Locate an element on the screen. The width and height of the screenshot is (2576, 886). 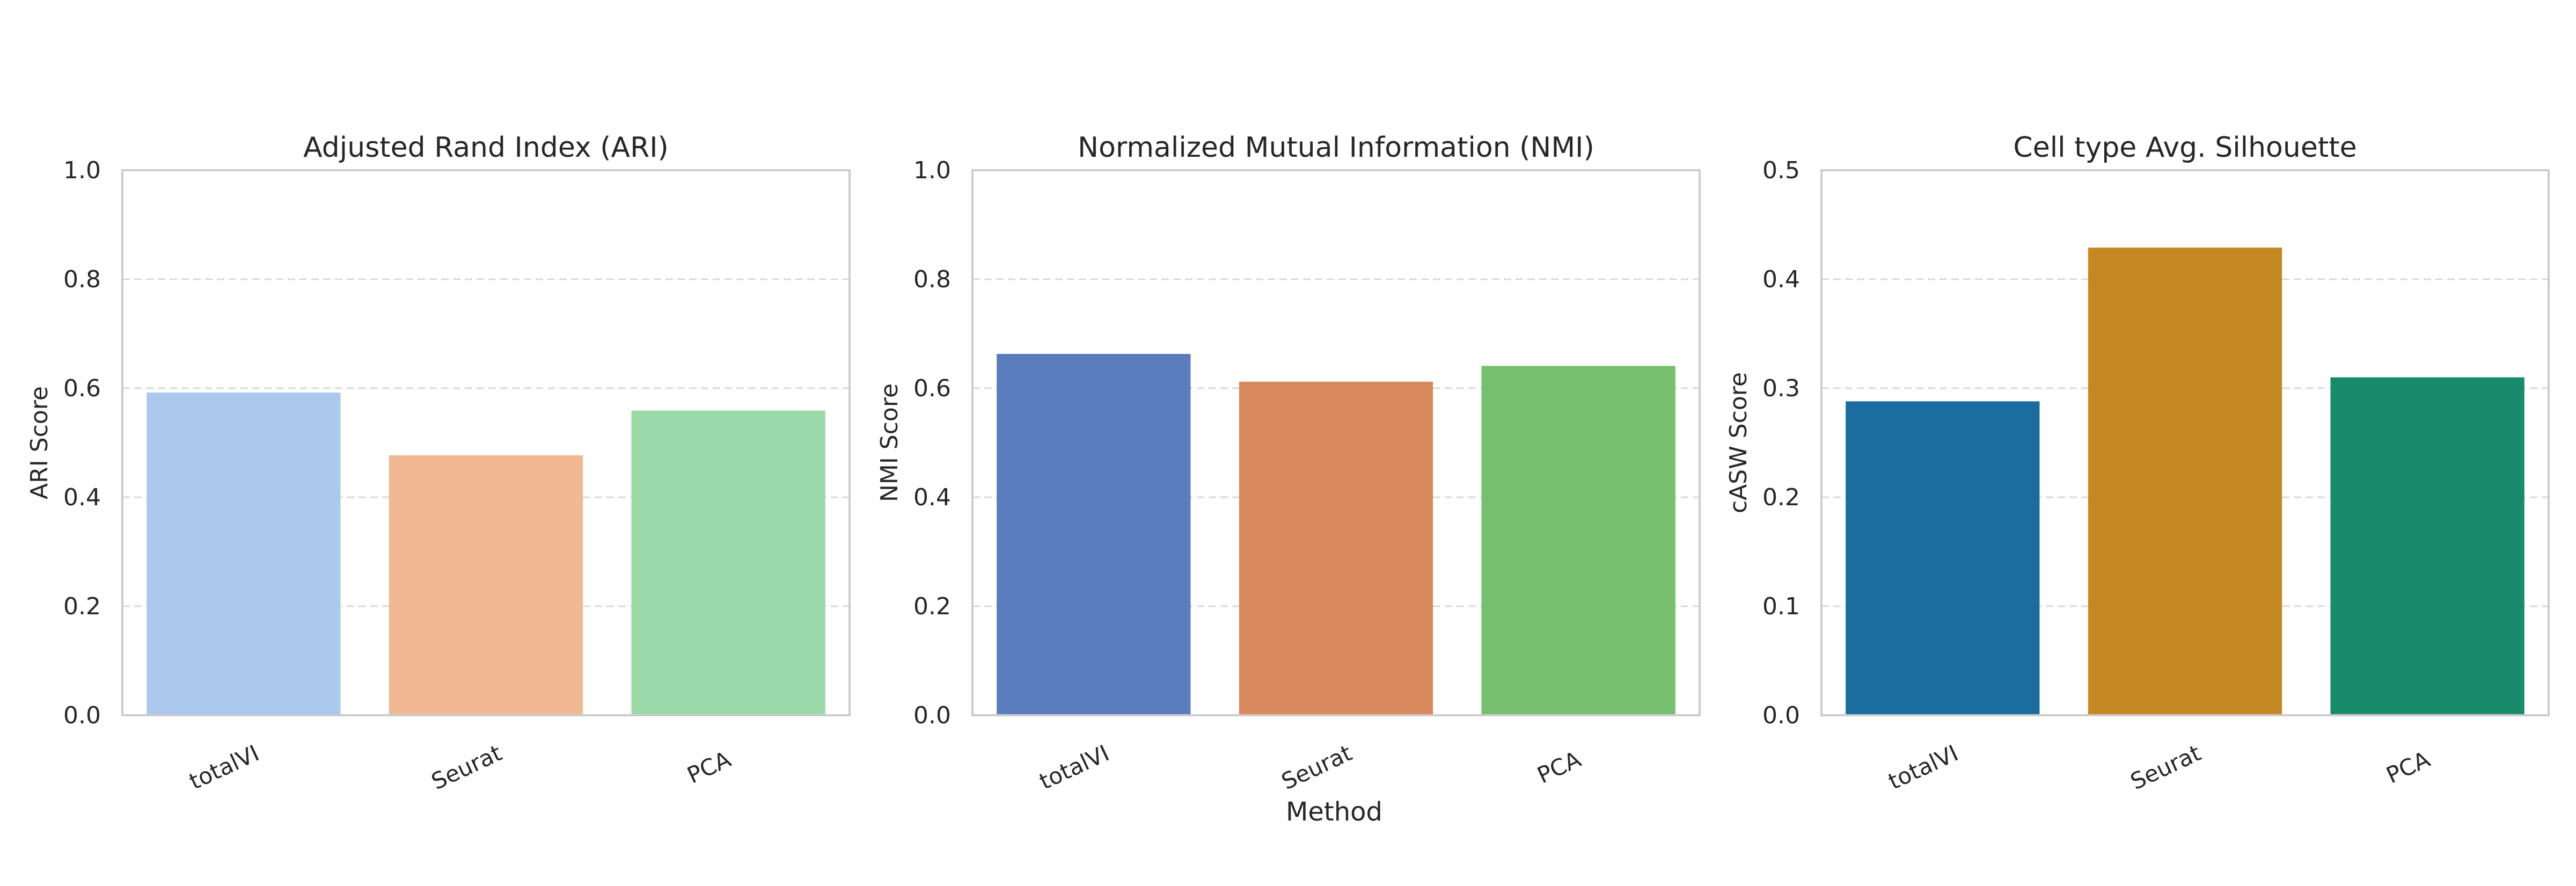
chart-title: Cell type Avg. Silhouette is located at coordinates (2185, 148).